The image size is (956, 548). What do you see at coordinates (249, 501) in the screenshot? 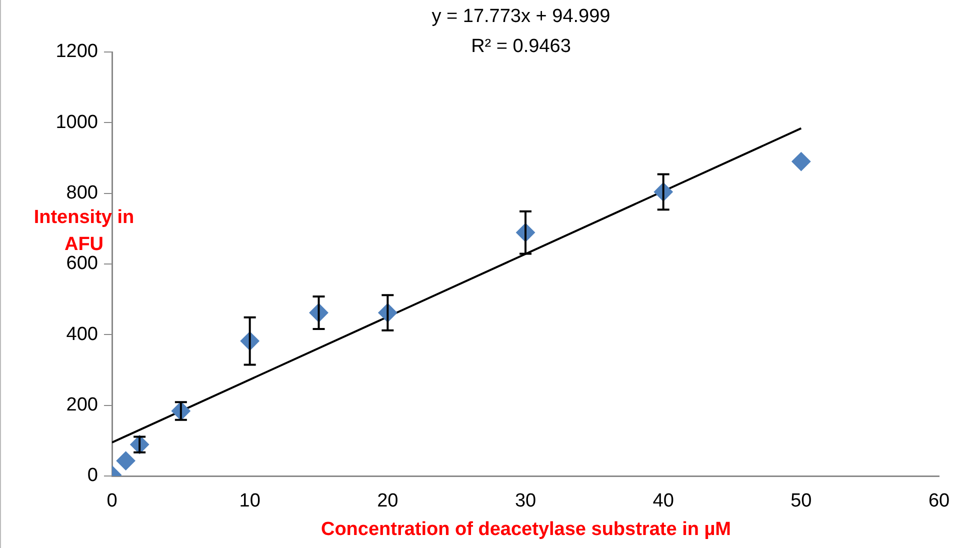
I see `x-tick-label: 10` at bounding box center [249, 501].